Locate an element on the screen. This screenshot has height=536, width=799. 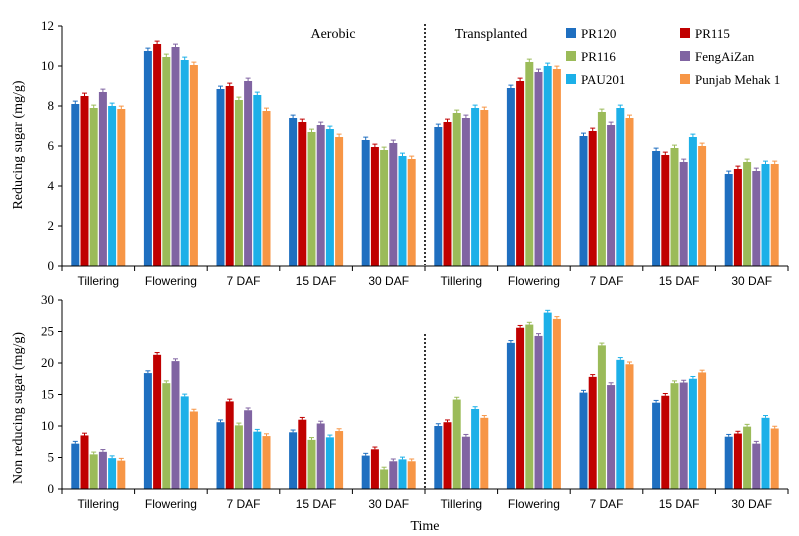
y-tick-label: 20 is located at coordinates (47, 362).